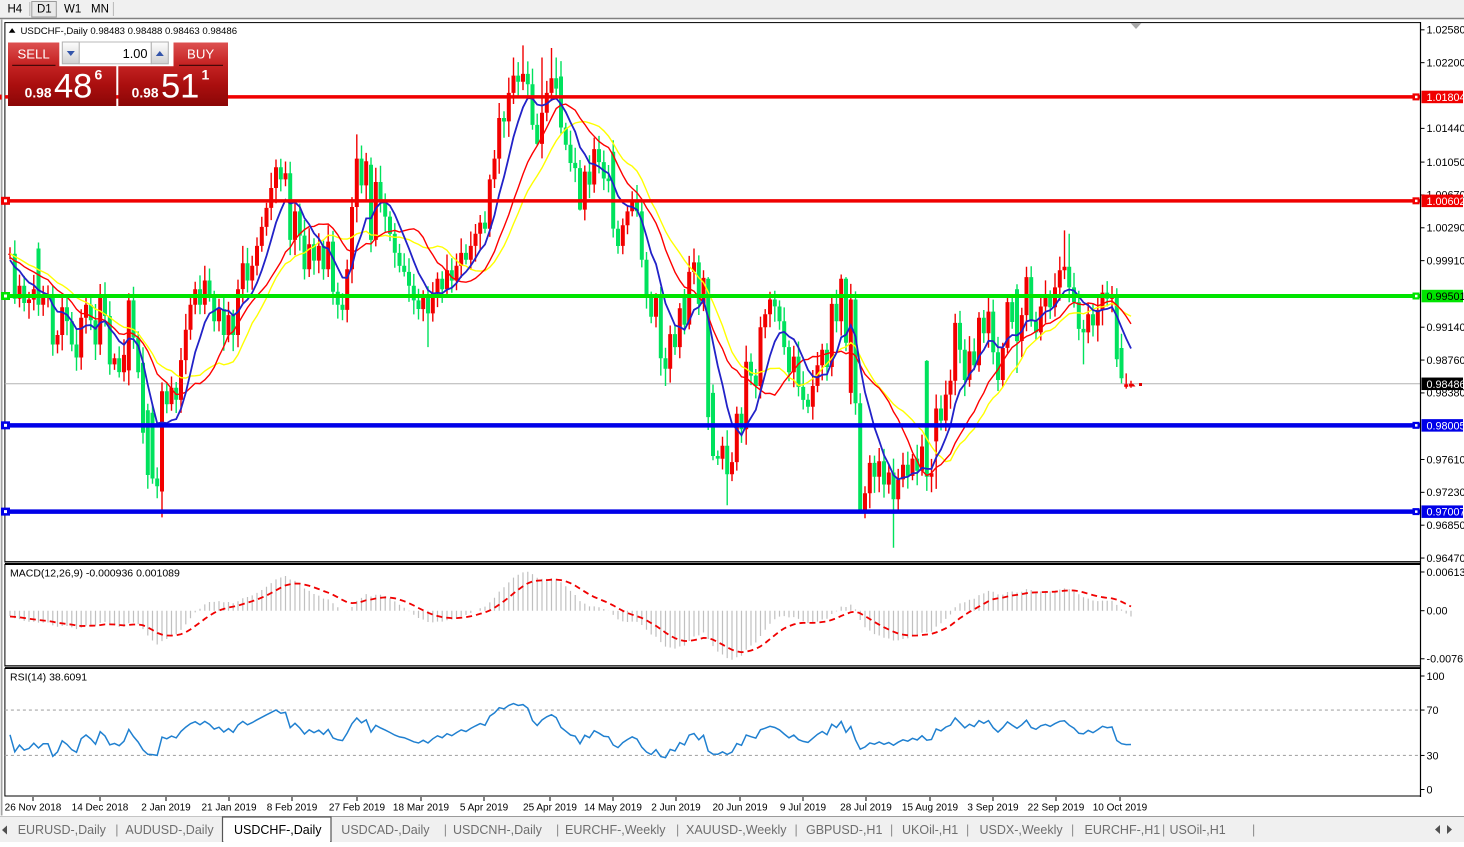 This screenshot has height=847, width=1464. What do you see at coordinates (48, 678) in the screenshot?
I see `svg-text: RSI(14) 38.6091` at bounding box center [48, 678].